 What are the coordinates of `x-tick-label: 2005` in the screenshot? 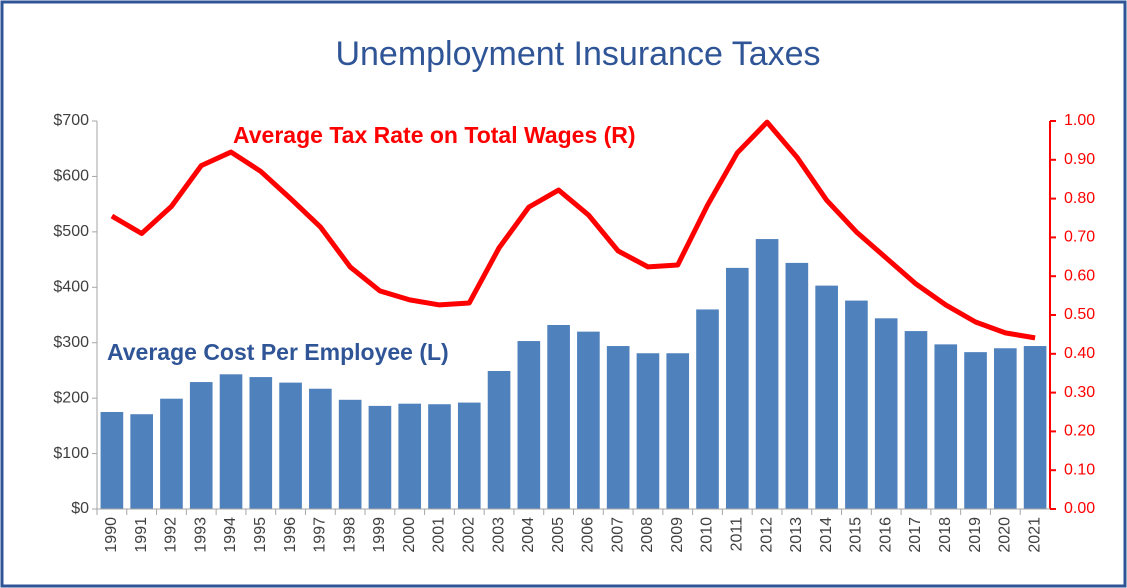 It's located at (558, 535).